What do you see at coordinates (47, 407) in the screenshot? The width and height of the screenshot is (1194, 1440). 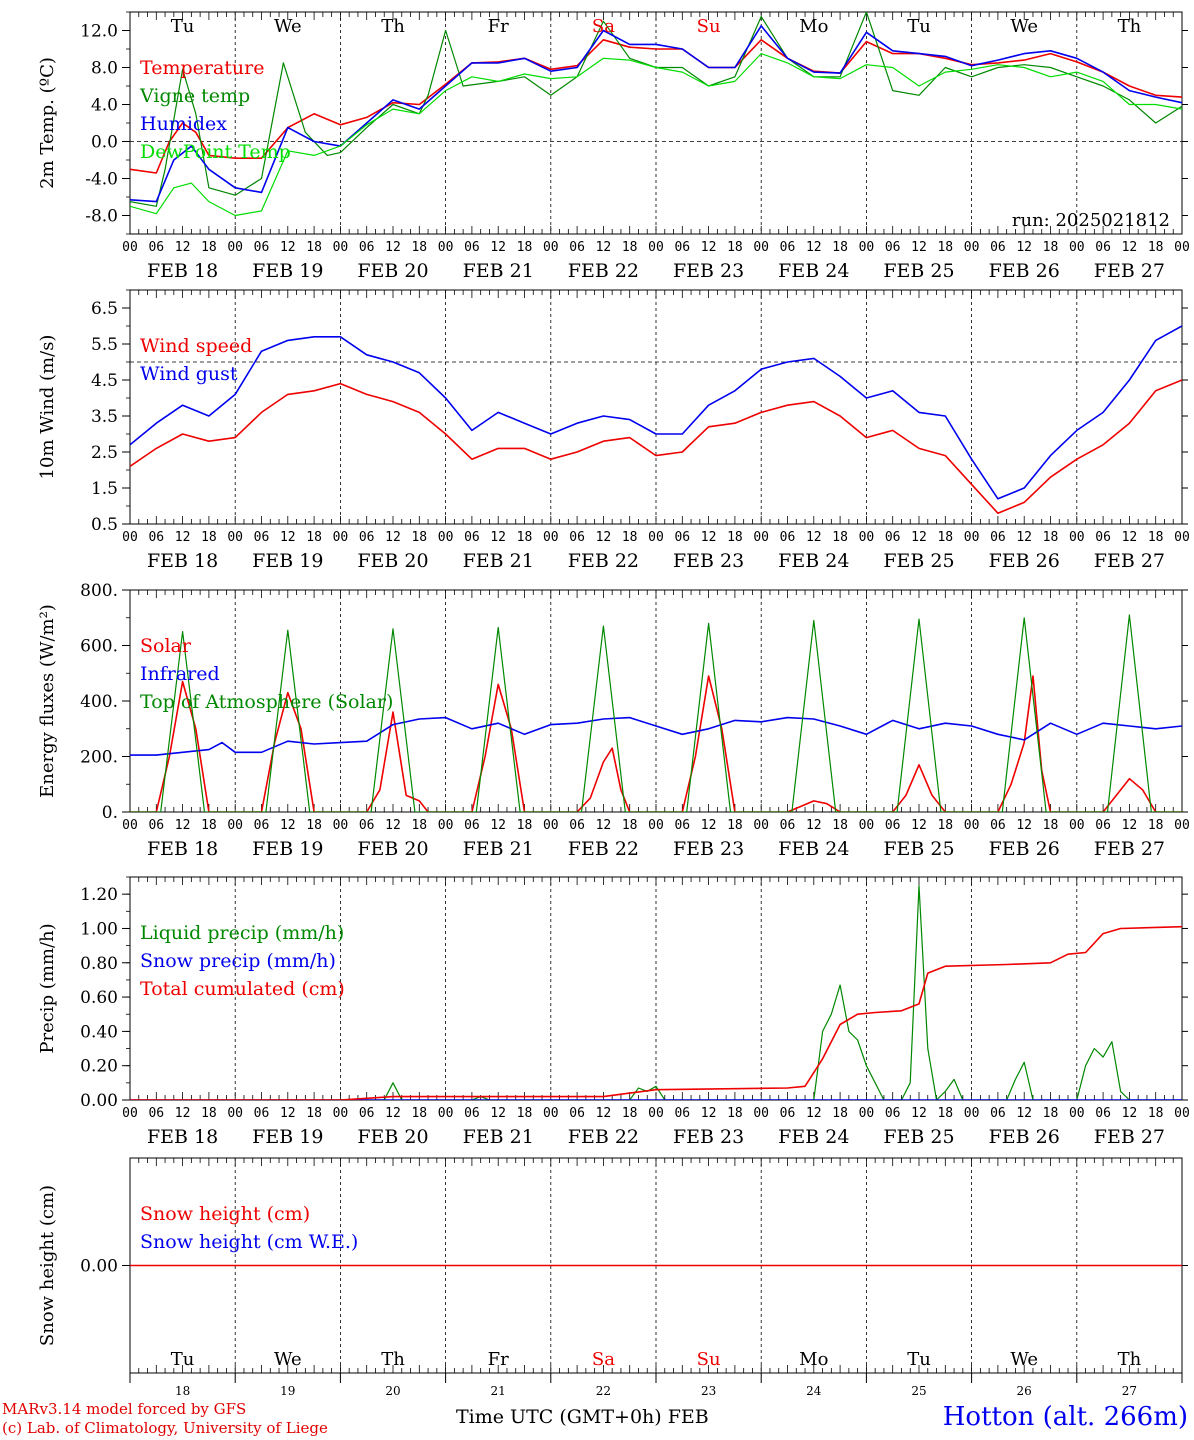 I see `y-axis-title: 10m Wind (m/s)` at bounding box center [47, 407].